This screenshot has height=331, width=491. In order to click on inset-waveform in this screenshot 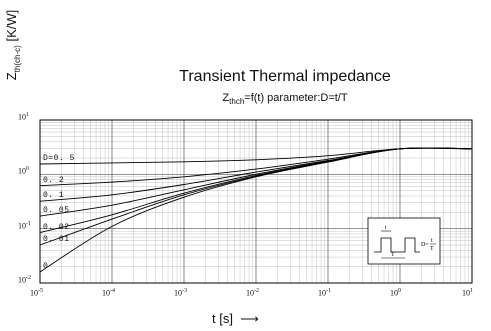, I will do `click(397, 245)`.